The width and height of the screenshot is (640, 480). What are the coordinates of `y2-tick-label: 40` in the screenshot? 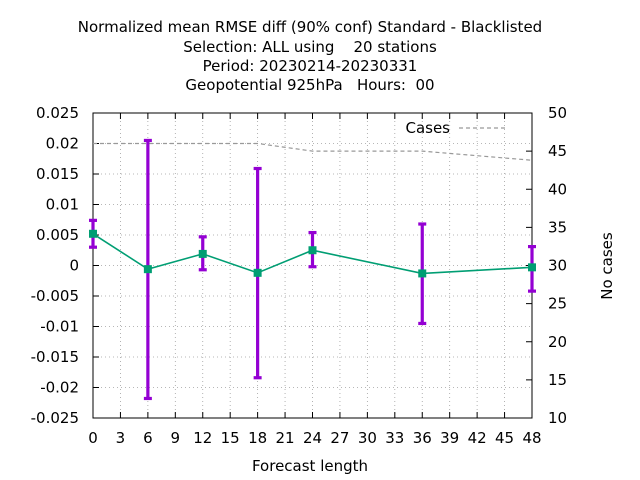 It's located at (557, 189).